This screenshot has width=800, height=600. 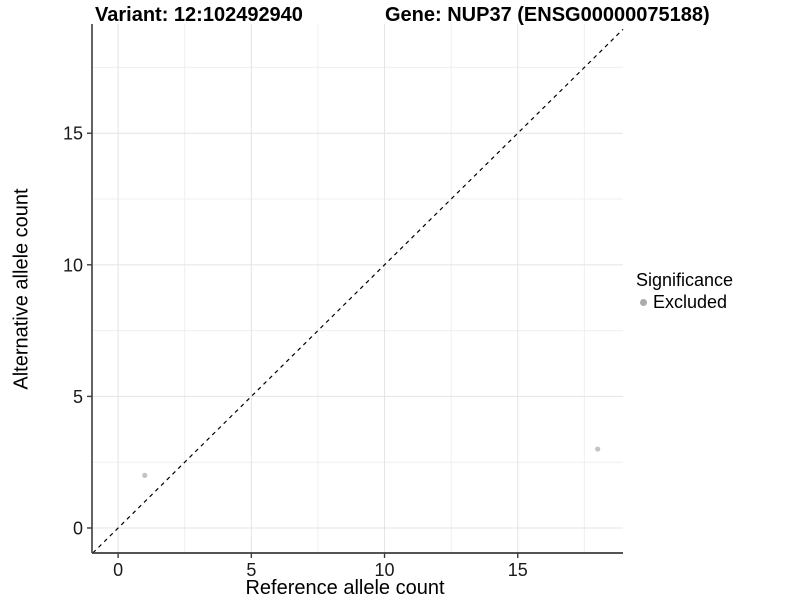 I want to click on y-tick-label: 0, so click(x=78, y=528).